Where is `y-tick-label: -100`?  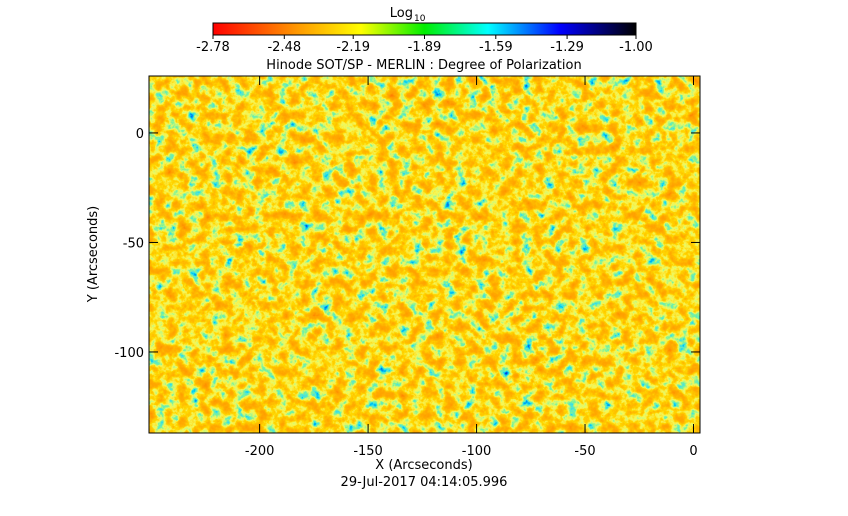 y-tick-label: -100 is located at coordinates (129, 353).